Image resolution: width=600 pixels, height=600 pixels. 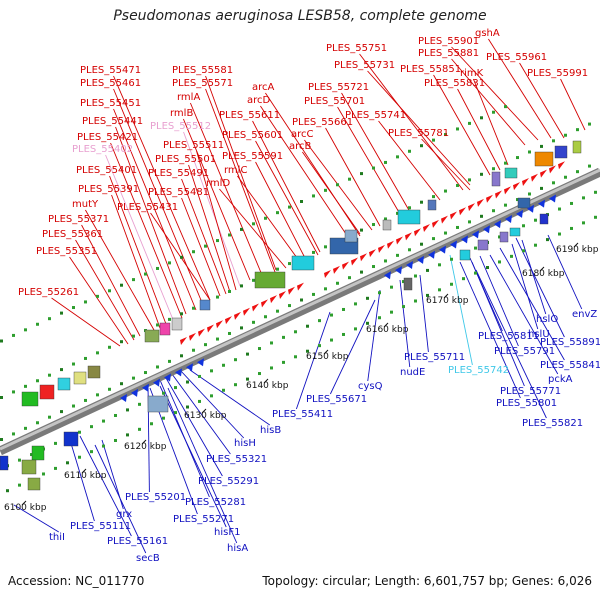 What do you see at coordinates (218, 183) in the screenshot?
I see `forward-gene-label: rmlD` at bounding box center [218, 183].